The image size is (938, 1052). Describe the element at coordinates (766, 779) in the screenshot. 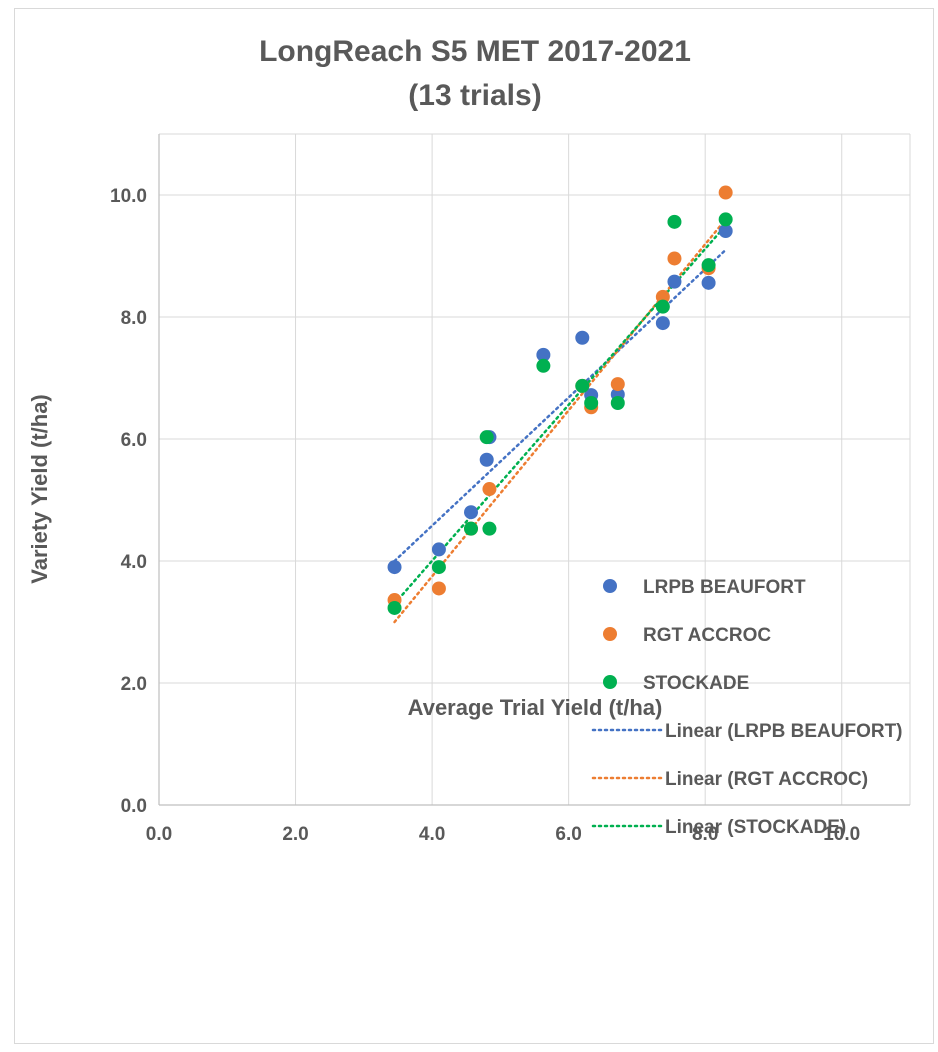

I see `legend-label: Linear (RGT ACCROC)` at that location.